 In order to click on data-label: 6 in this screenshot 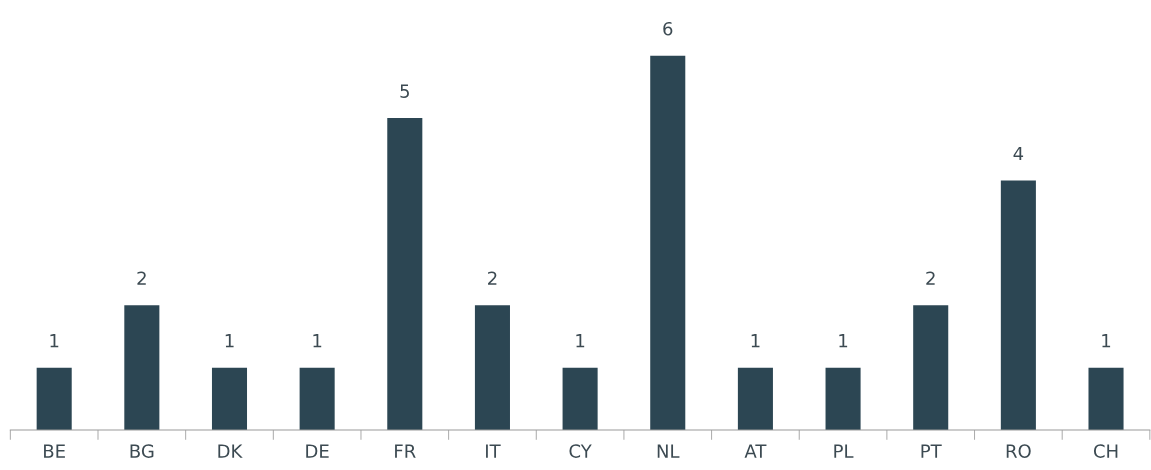, I will do `click(668, 28)`.